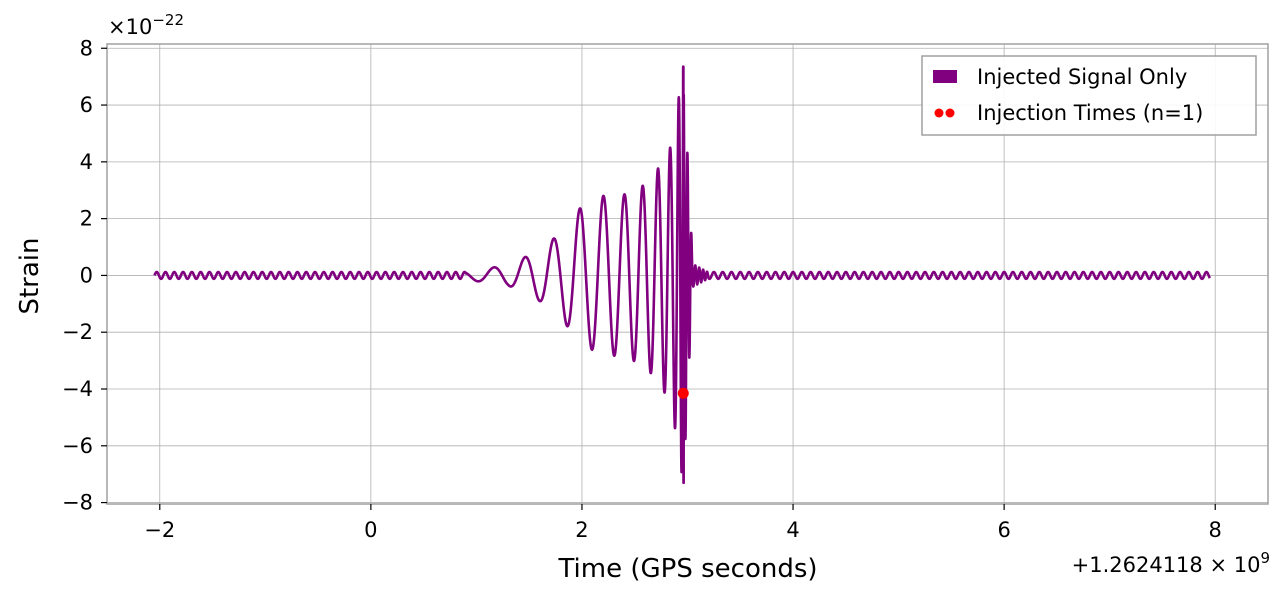 The height and width of the screenshot is (598, 1284). What do you see at coordinates (1215, 530) in the screenshot?
I see `x-tick-label: 8` at bounding box center [1215, 530].